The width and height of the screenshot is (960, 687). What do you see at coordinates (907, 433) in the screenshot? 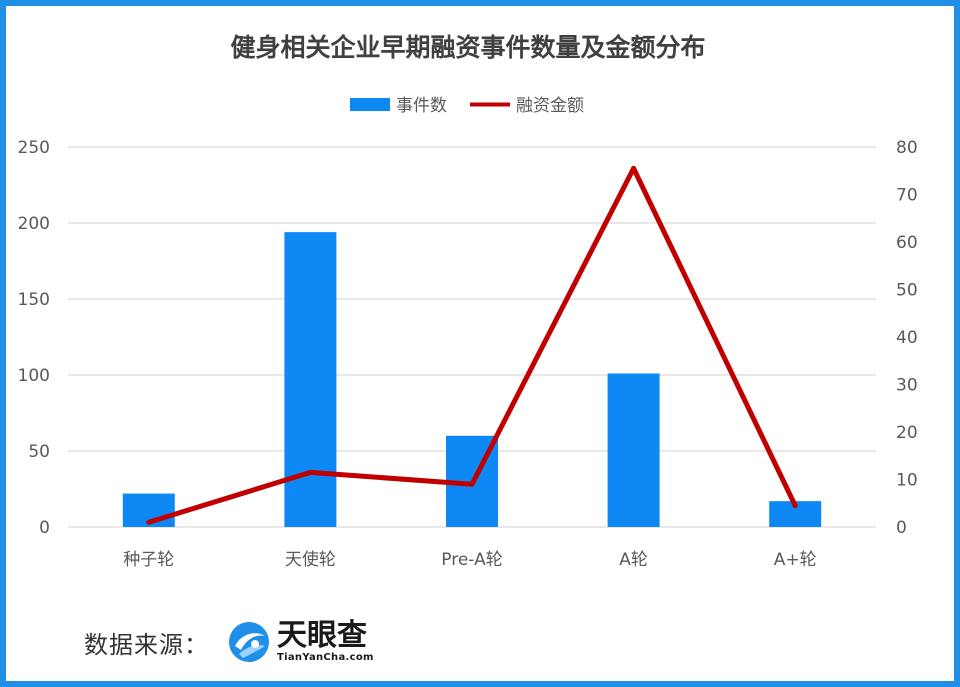
I see `y-right-tick-label: 20` at bounding box center [907, 433].